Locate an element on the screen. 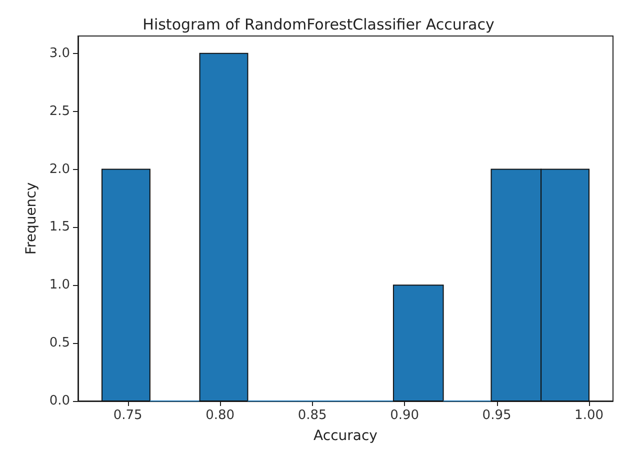 Image resolution: width=637 pixels, height=461 pixels. y-tick-label: 0.0 is located at coordinates (59, 401).